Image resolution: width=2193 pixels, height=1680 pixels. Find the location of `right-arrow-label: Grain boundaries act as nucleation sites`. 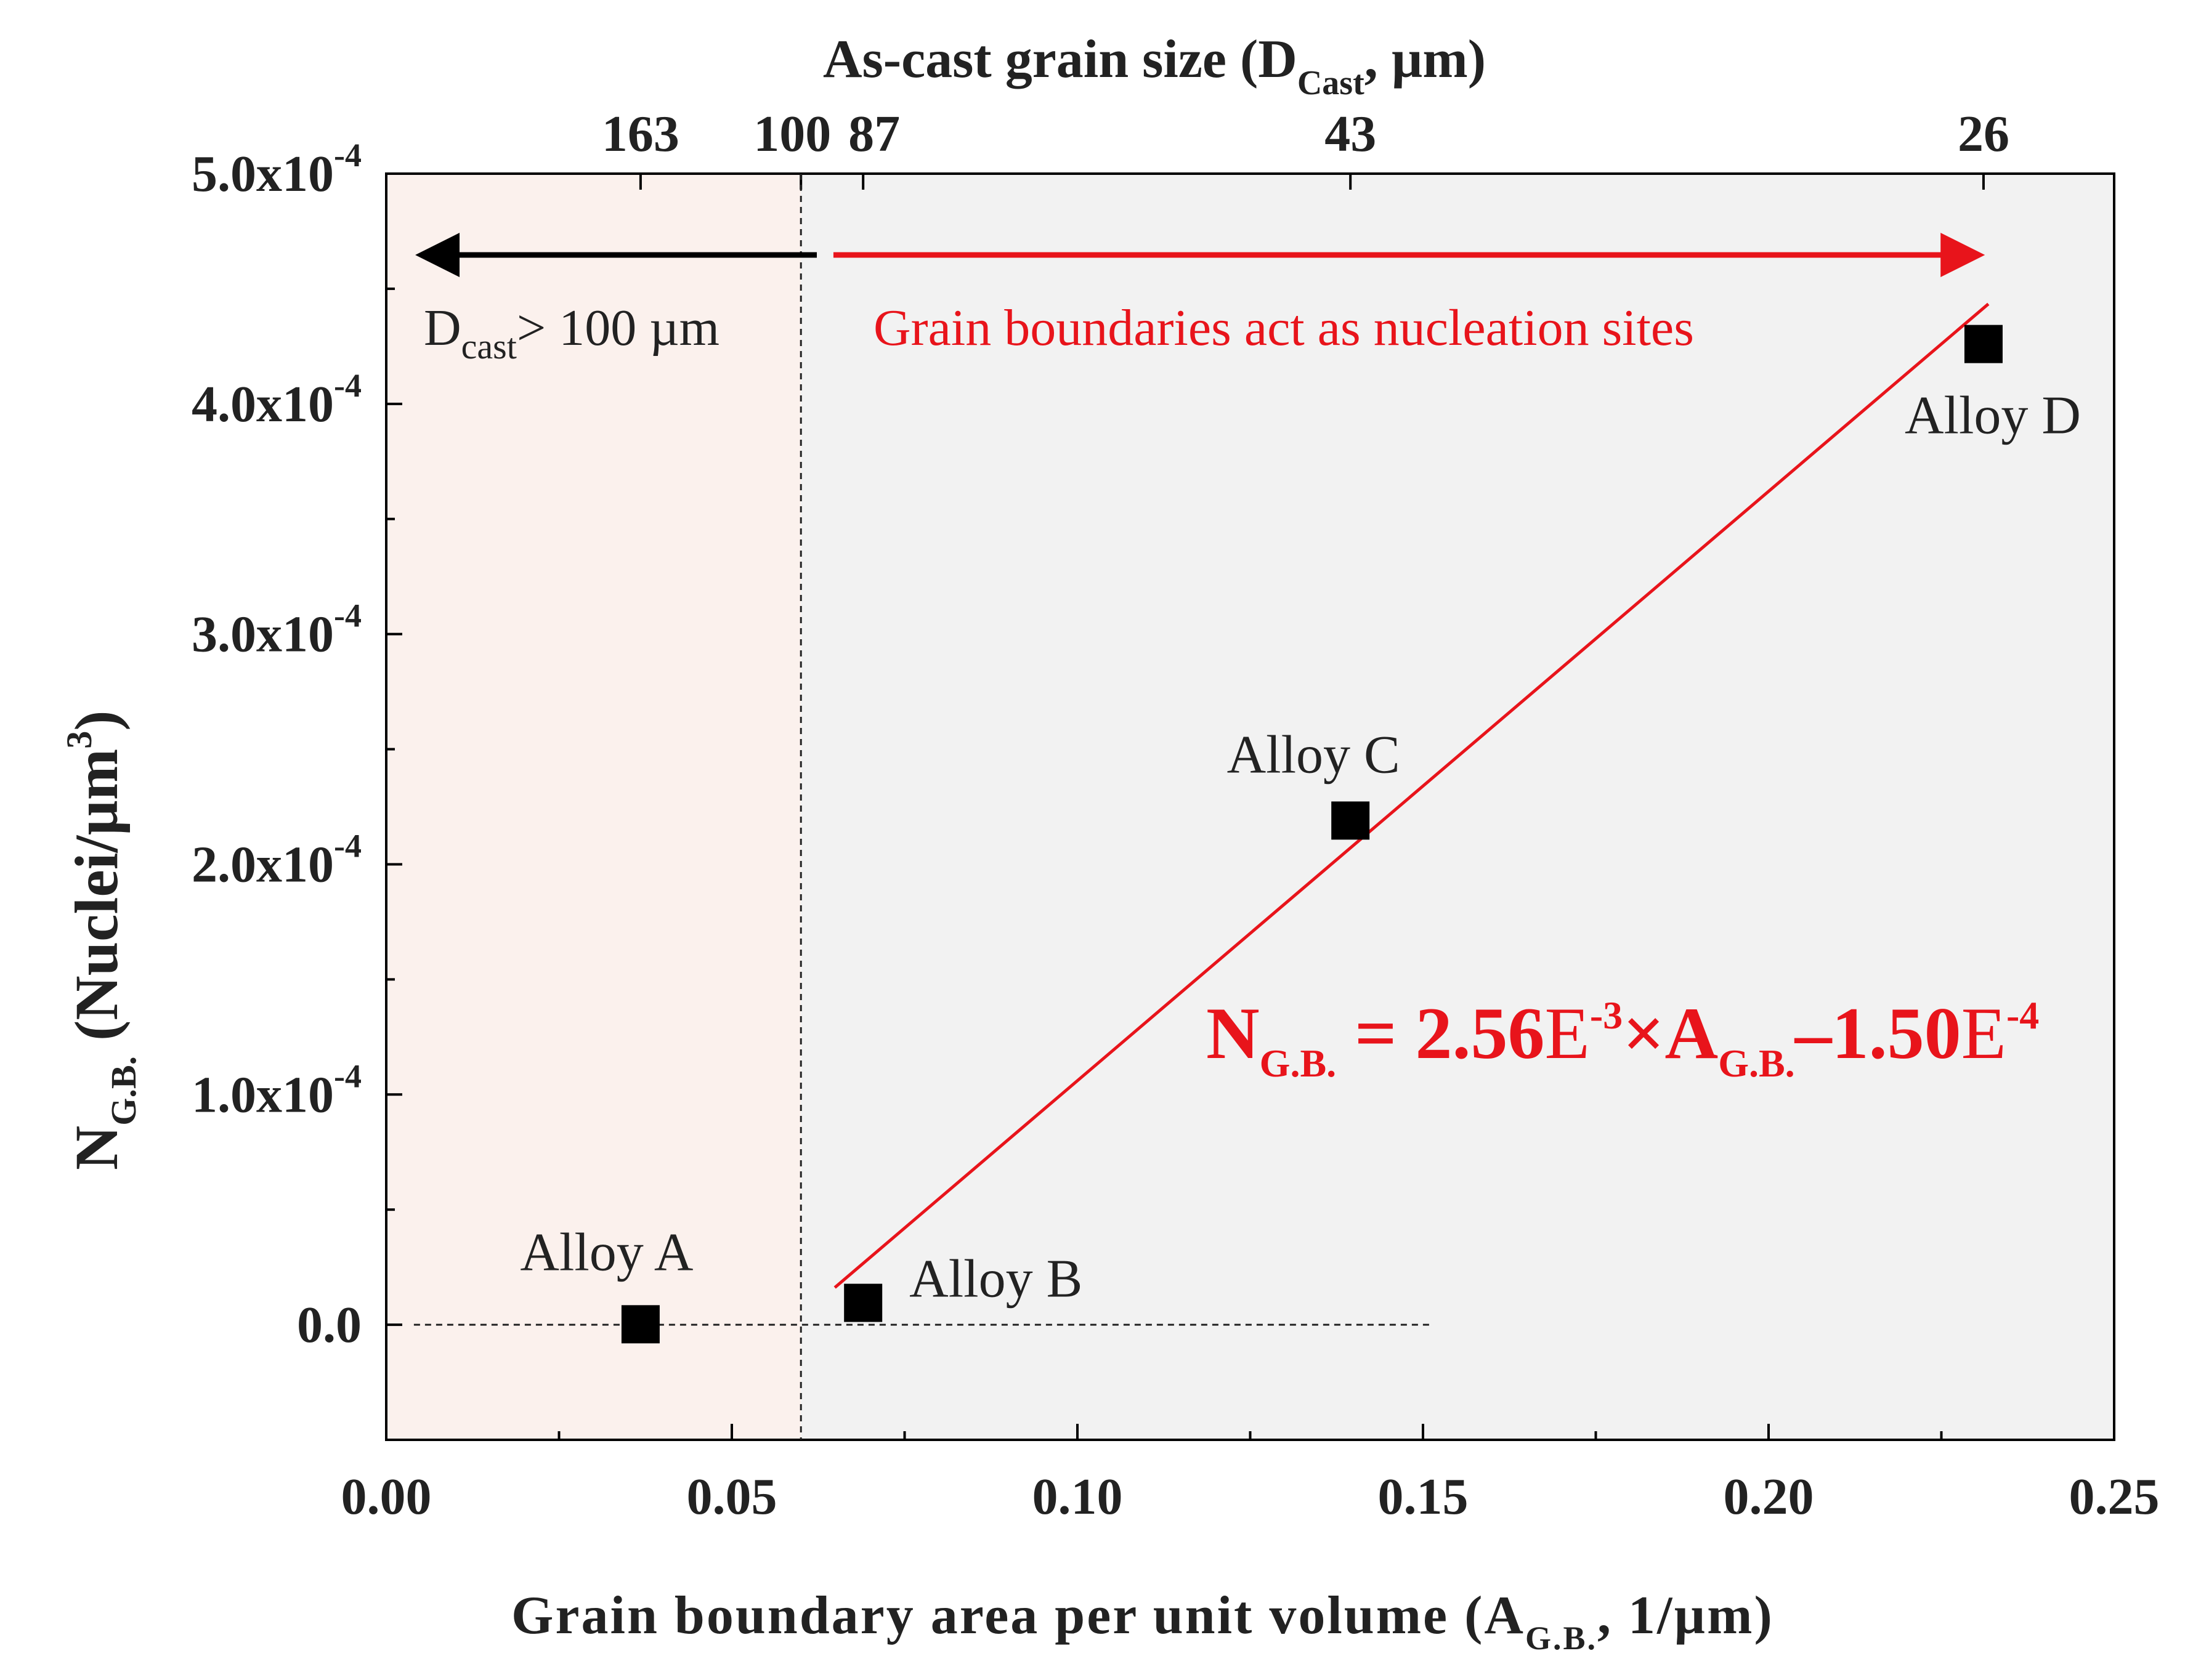

right-arrow-label: Grain boundaries act as nucleation sites is located at coordinates (1284, 328).